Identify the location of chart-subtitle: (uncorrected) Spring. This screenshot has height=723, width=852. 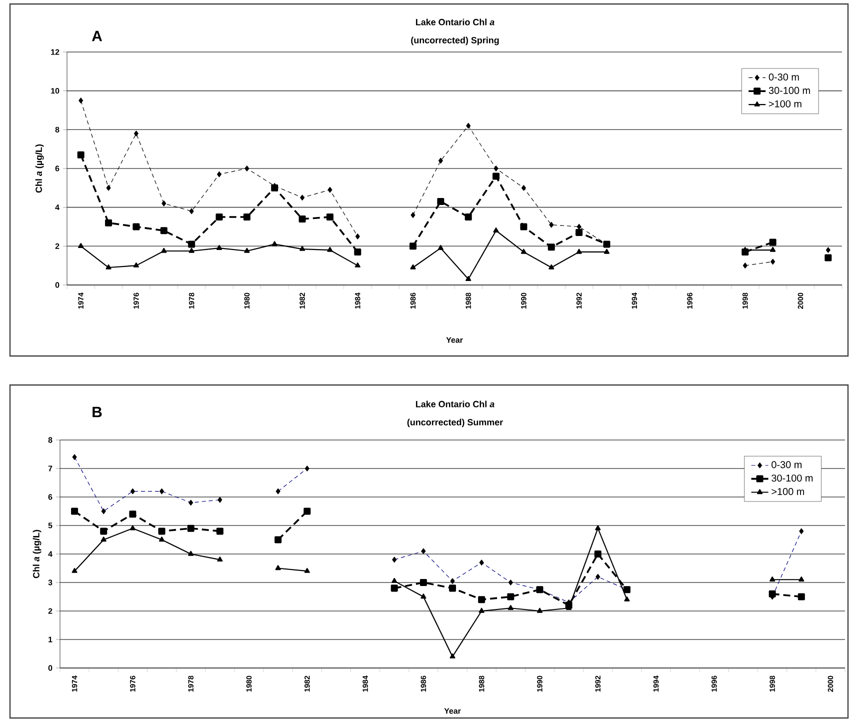
(455, 41).